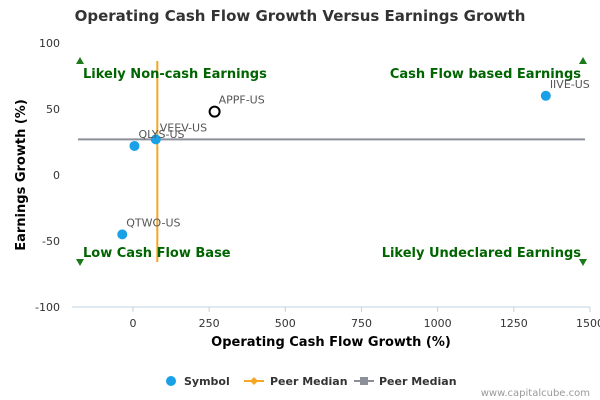 The width and height of the screenshot is (600, 400). What do you see at coordinates (254, 381) in the screenshot?
I see `legend-peer-median-x-marker` at bounding box center [254, 381].